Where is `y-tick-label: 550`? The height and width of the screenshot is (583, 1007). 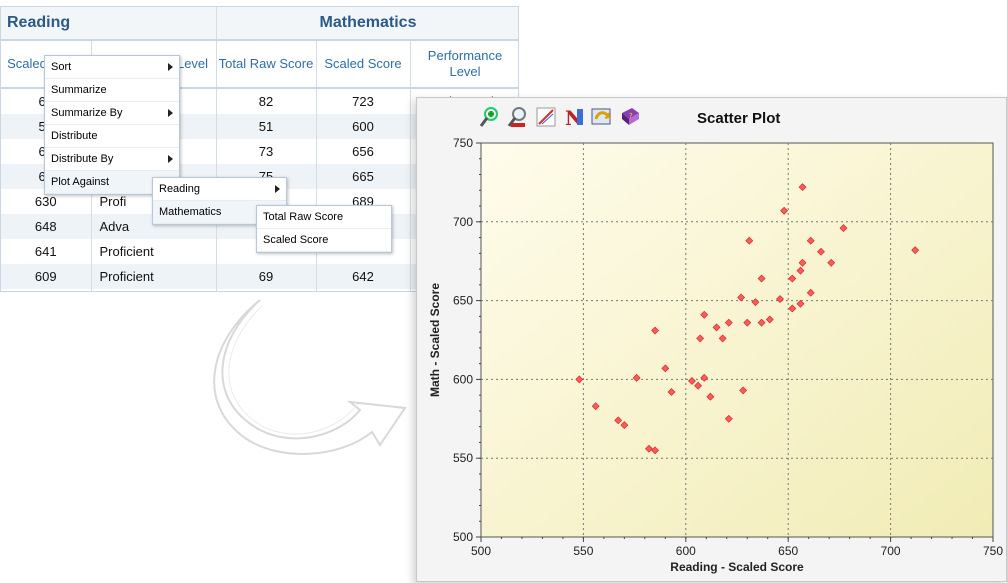
y-tick-label: 550 is located at coordinates (463, 458).